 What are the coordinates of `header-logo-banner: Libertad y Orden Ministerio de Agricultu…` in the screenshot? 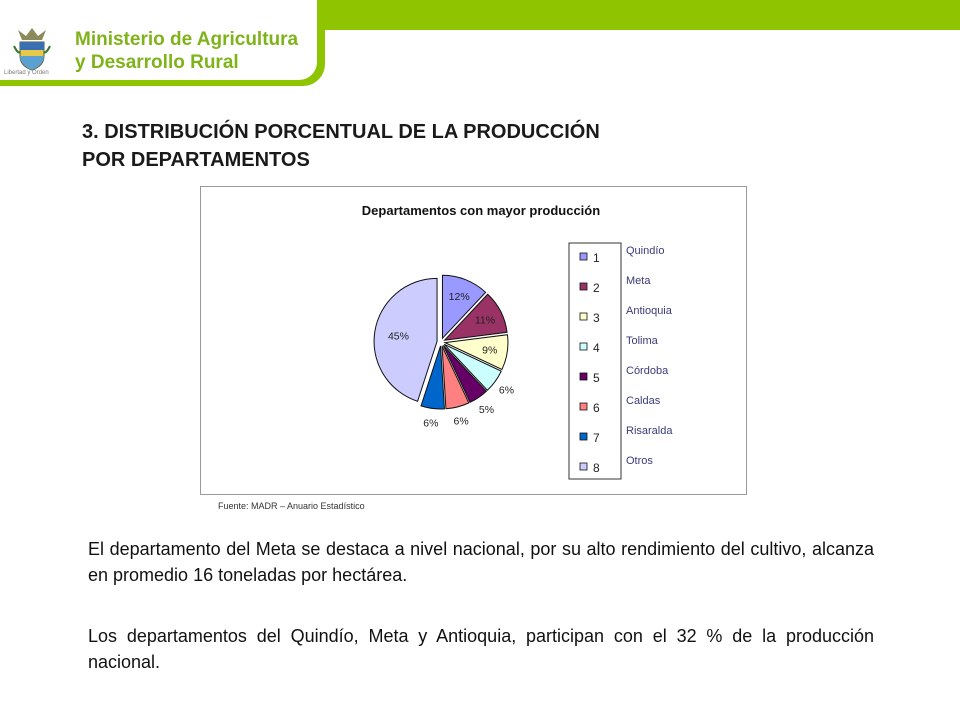 It's located at (162, 43).